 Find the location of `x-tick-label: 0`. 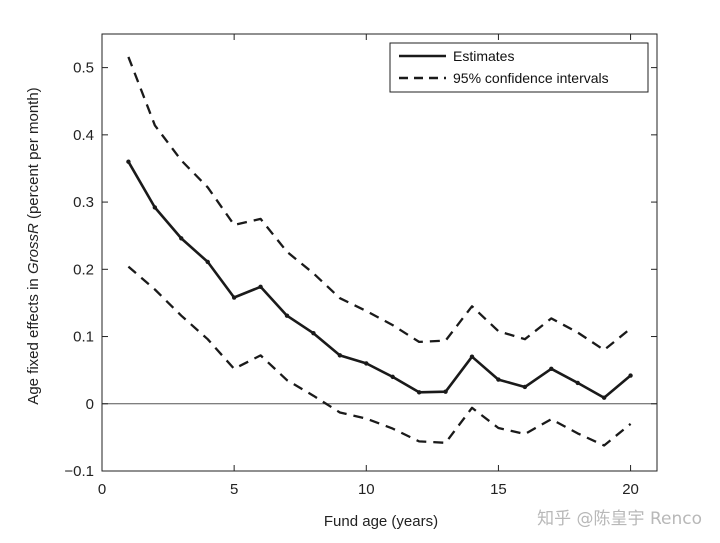

x-tick-label: 0 is located at coordinates (102, 489).